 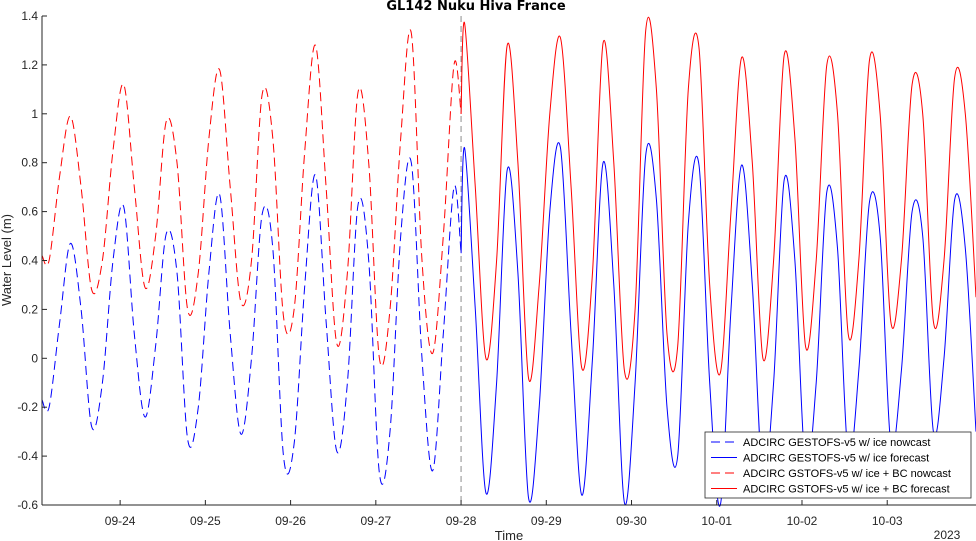 What do you see at coordinates (509, 534) in the screenshot?
I see `x-axis-label: Time` at bounding box center [509, 534].